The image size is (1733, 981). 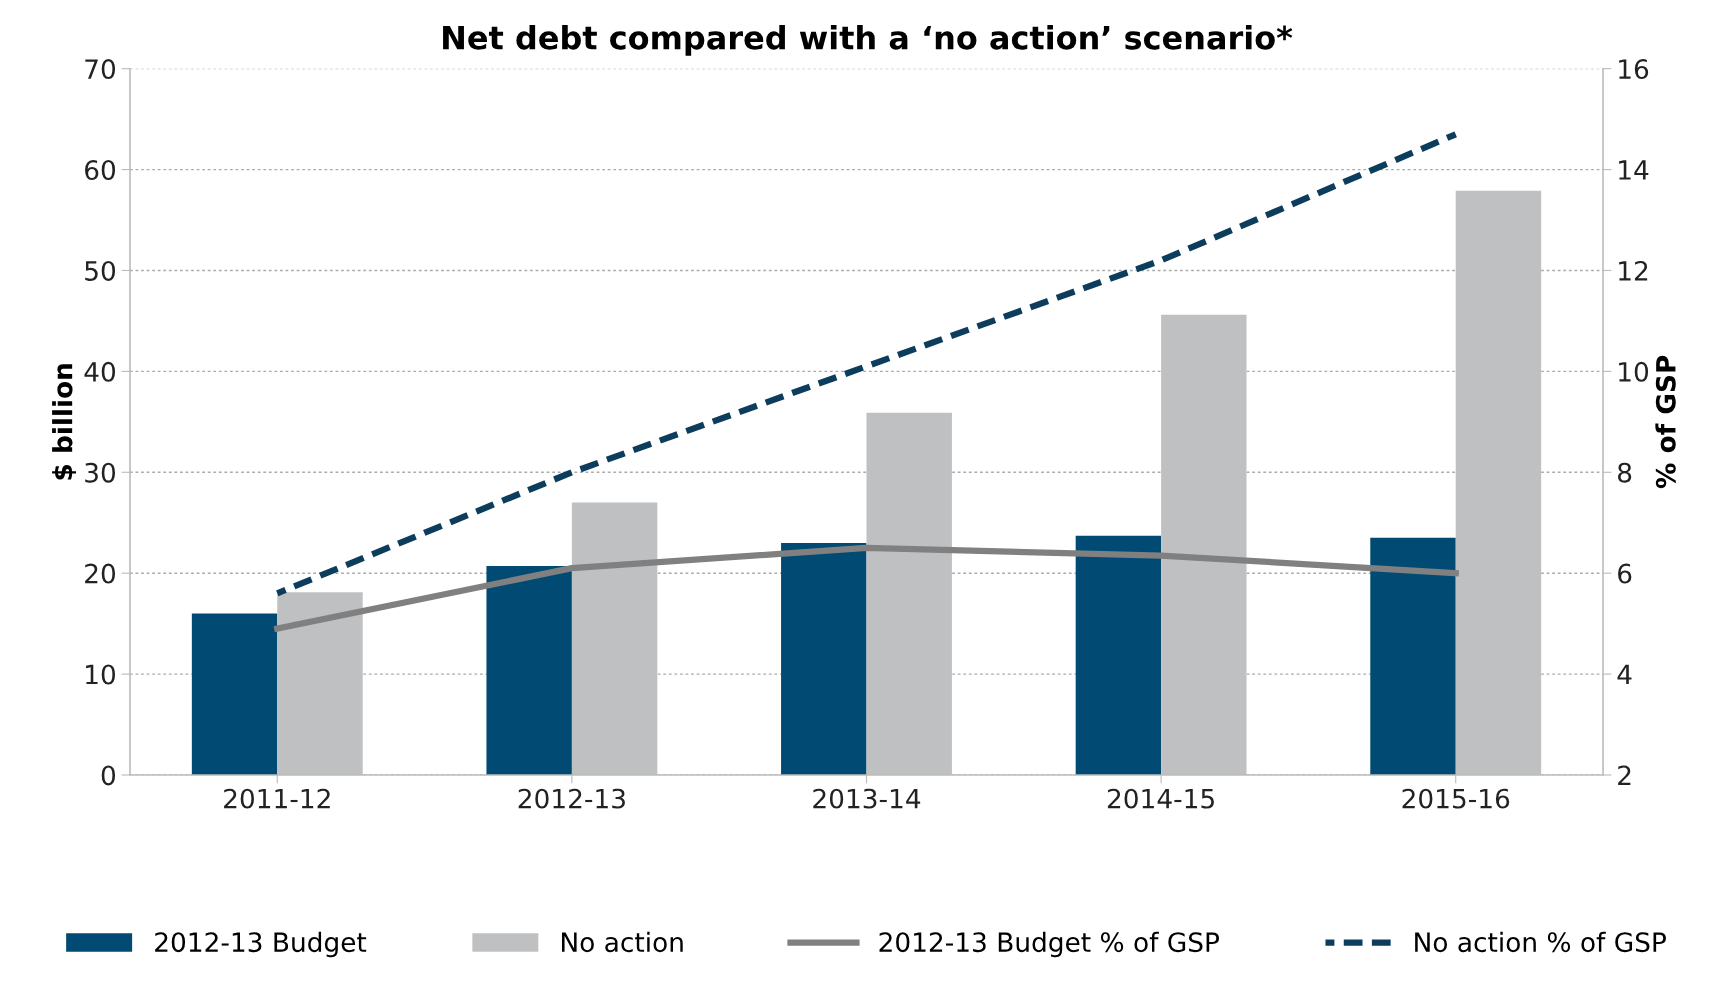 I want to click on legend-label: No action, so click(x=622, y=942).